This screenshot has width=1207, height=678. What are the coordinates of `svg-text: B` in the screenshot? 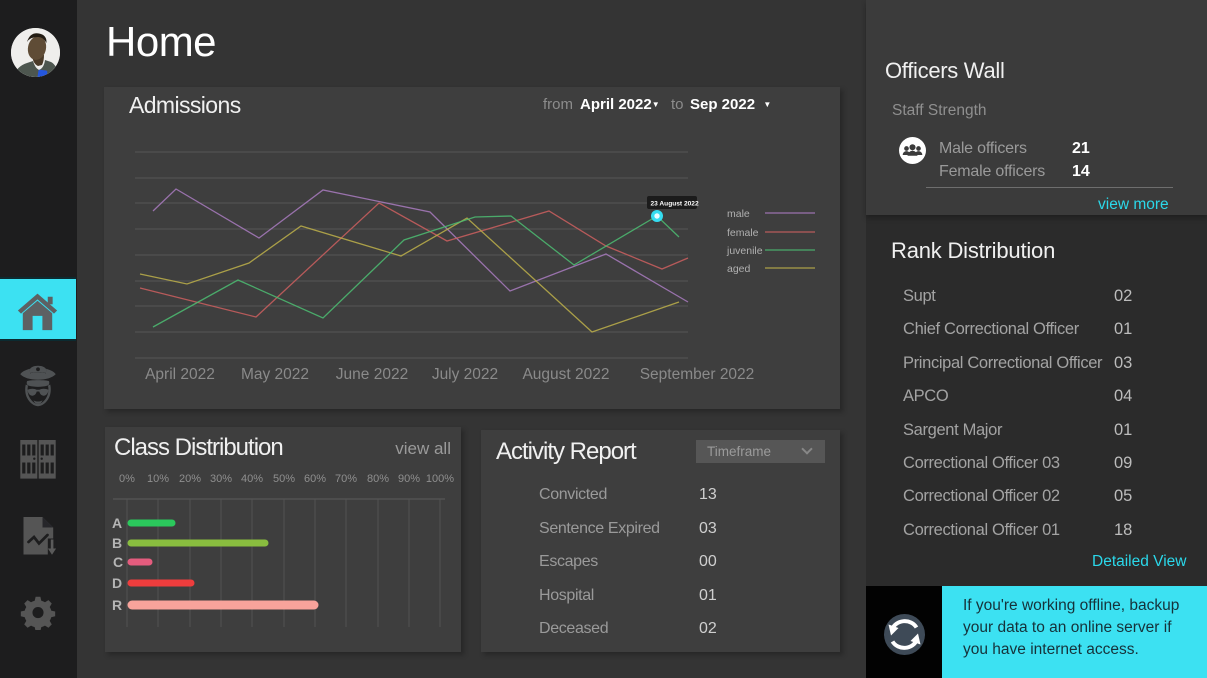 It's located at (117, 543).